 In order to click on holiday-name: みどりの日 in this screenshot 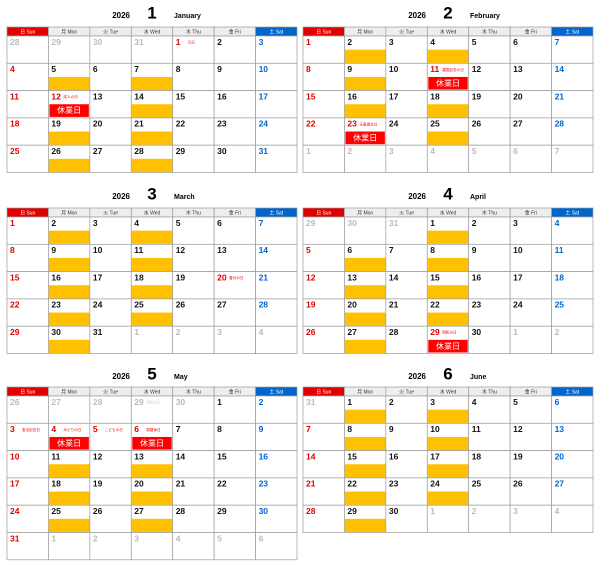, I will do `click(72, 429)`.